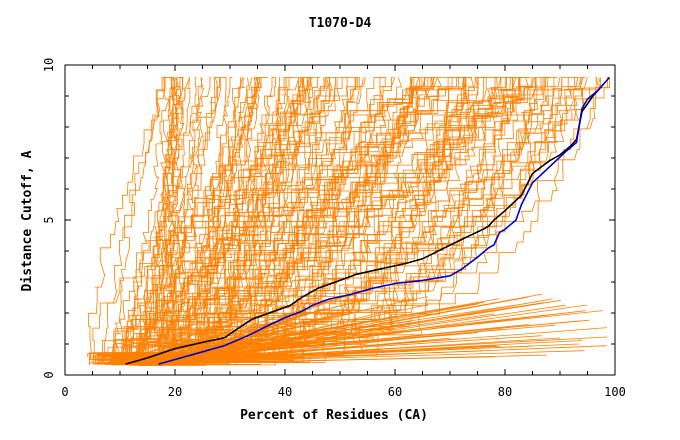  Describe the element at coordinates (615, 392) in the screenshot. I see `x-tick-label: 100` at that location.